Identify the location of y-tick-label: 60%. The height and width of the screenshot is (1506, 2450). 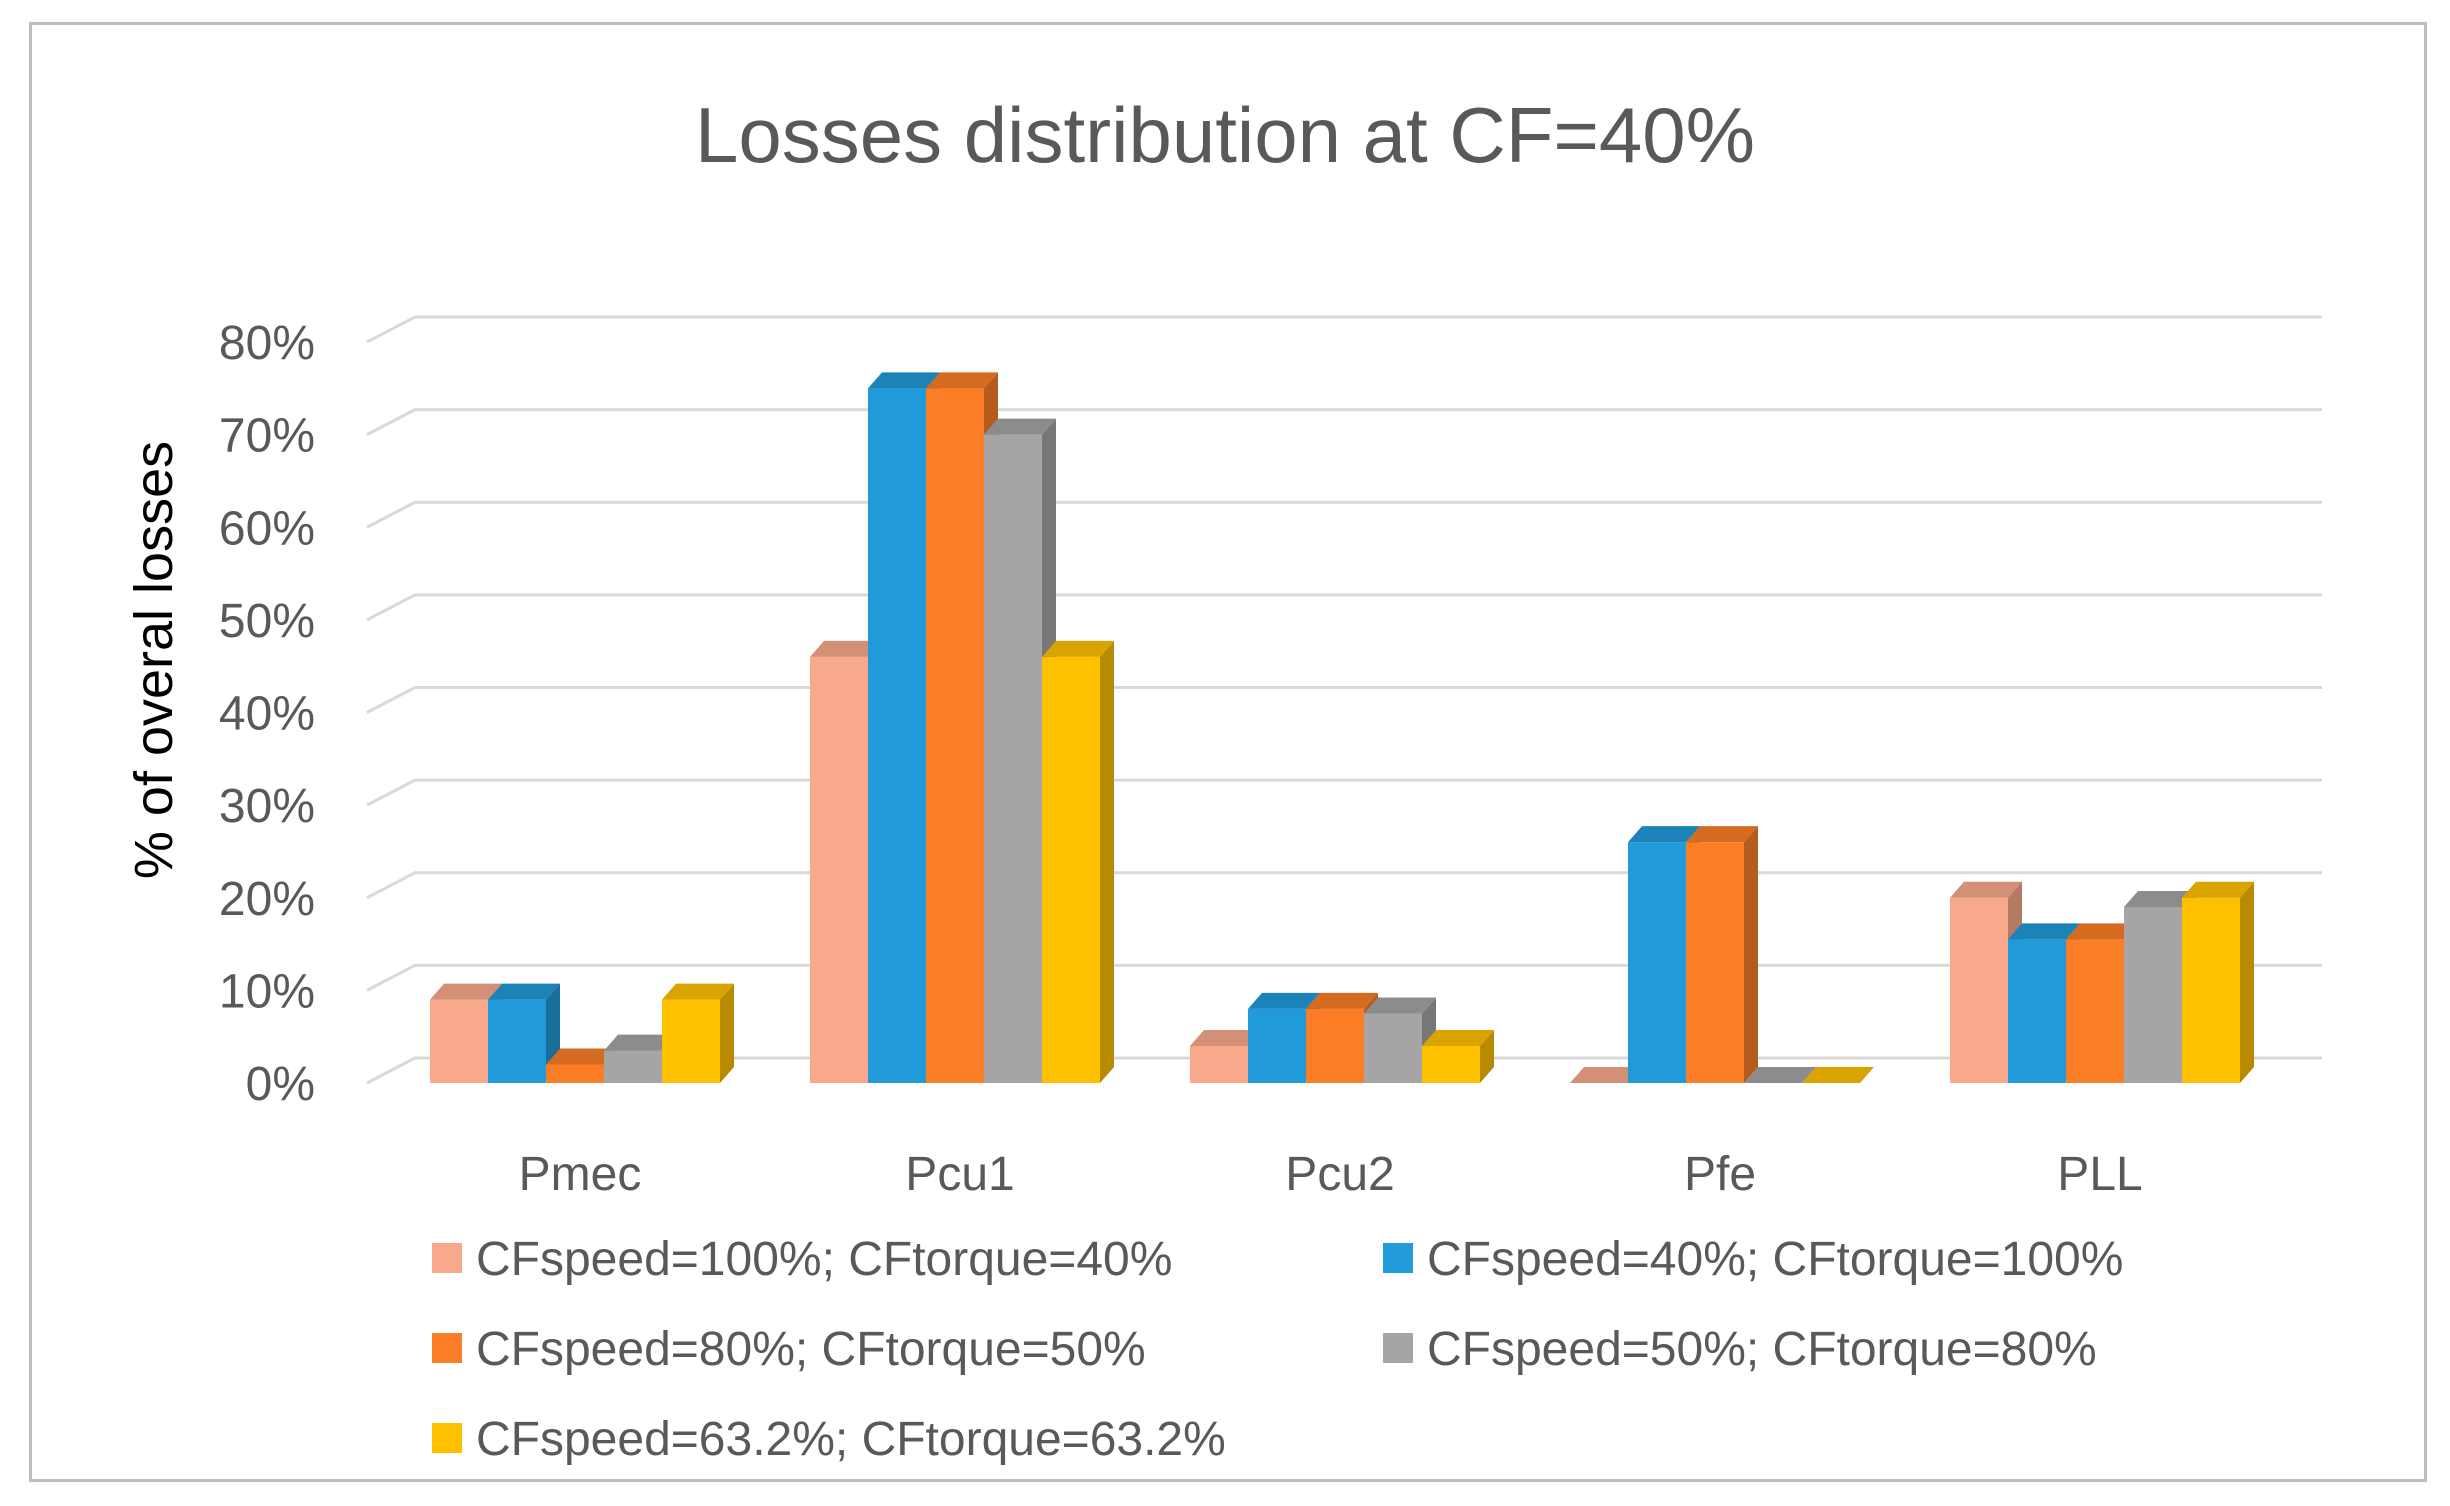
(267, 528).